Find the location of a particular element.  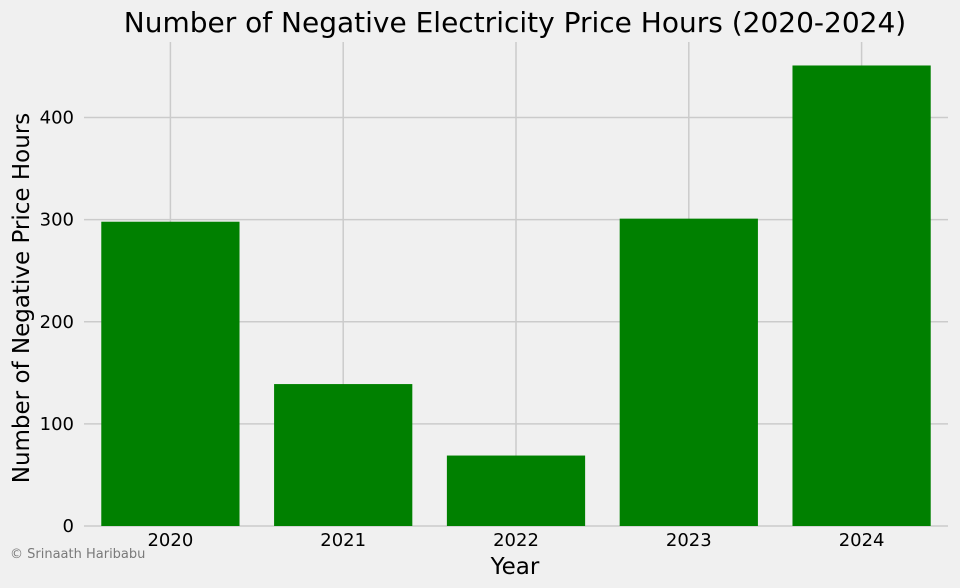

x-tick-labels: 2020 2021 2022 2023 2024 is located at coordinates (515, 540).